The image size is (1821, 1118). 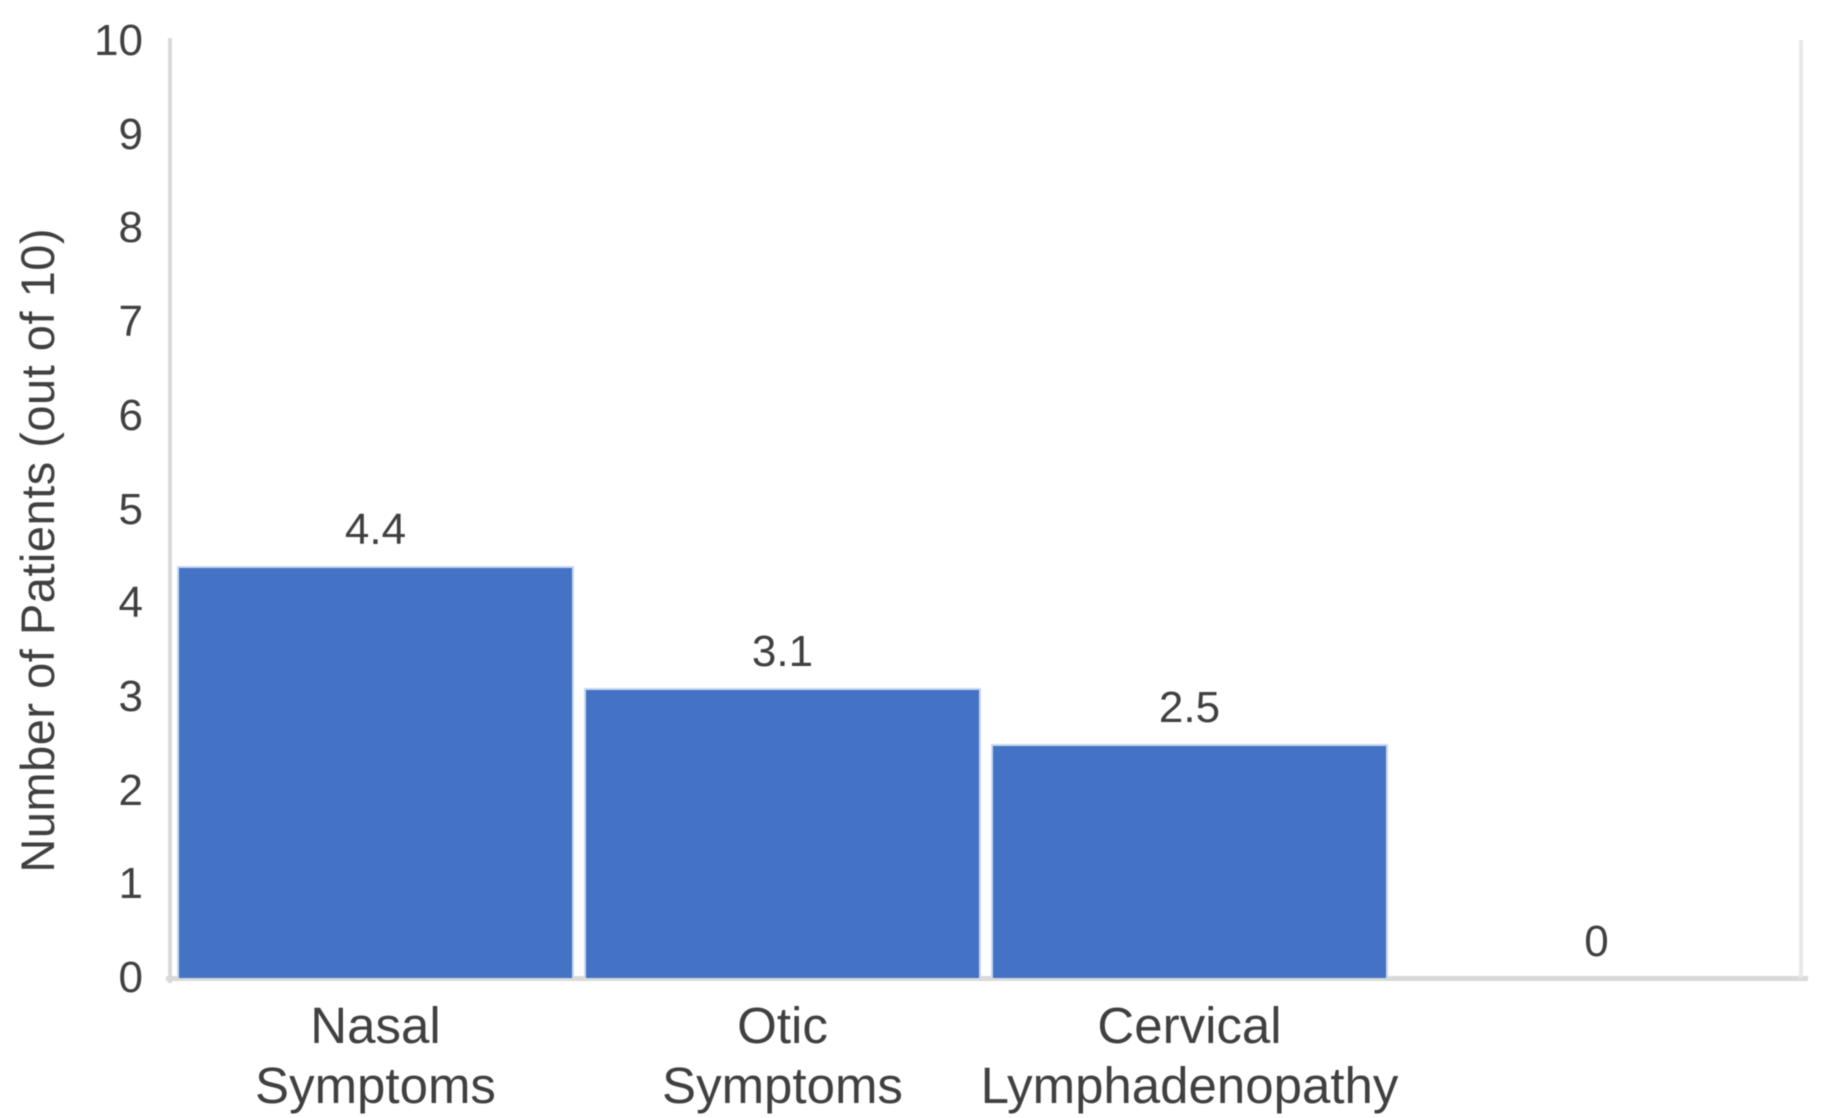 What do you see at coordinates (130, 415) in the screenshot?
I see `y-tick-label: 6` at bounding box center [130, 415].